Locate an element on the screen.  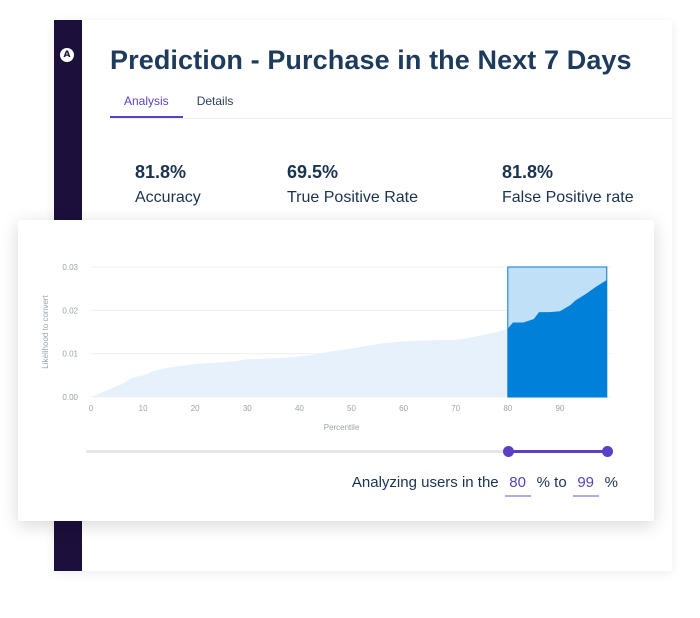
range-suffix: % is located at coordinates (611, 482).